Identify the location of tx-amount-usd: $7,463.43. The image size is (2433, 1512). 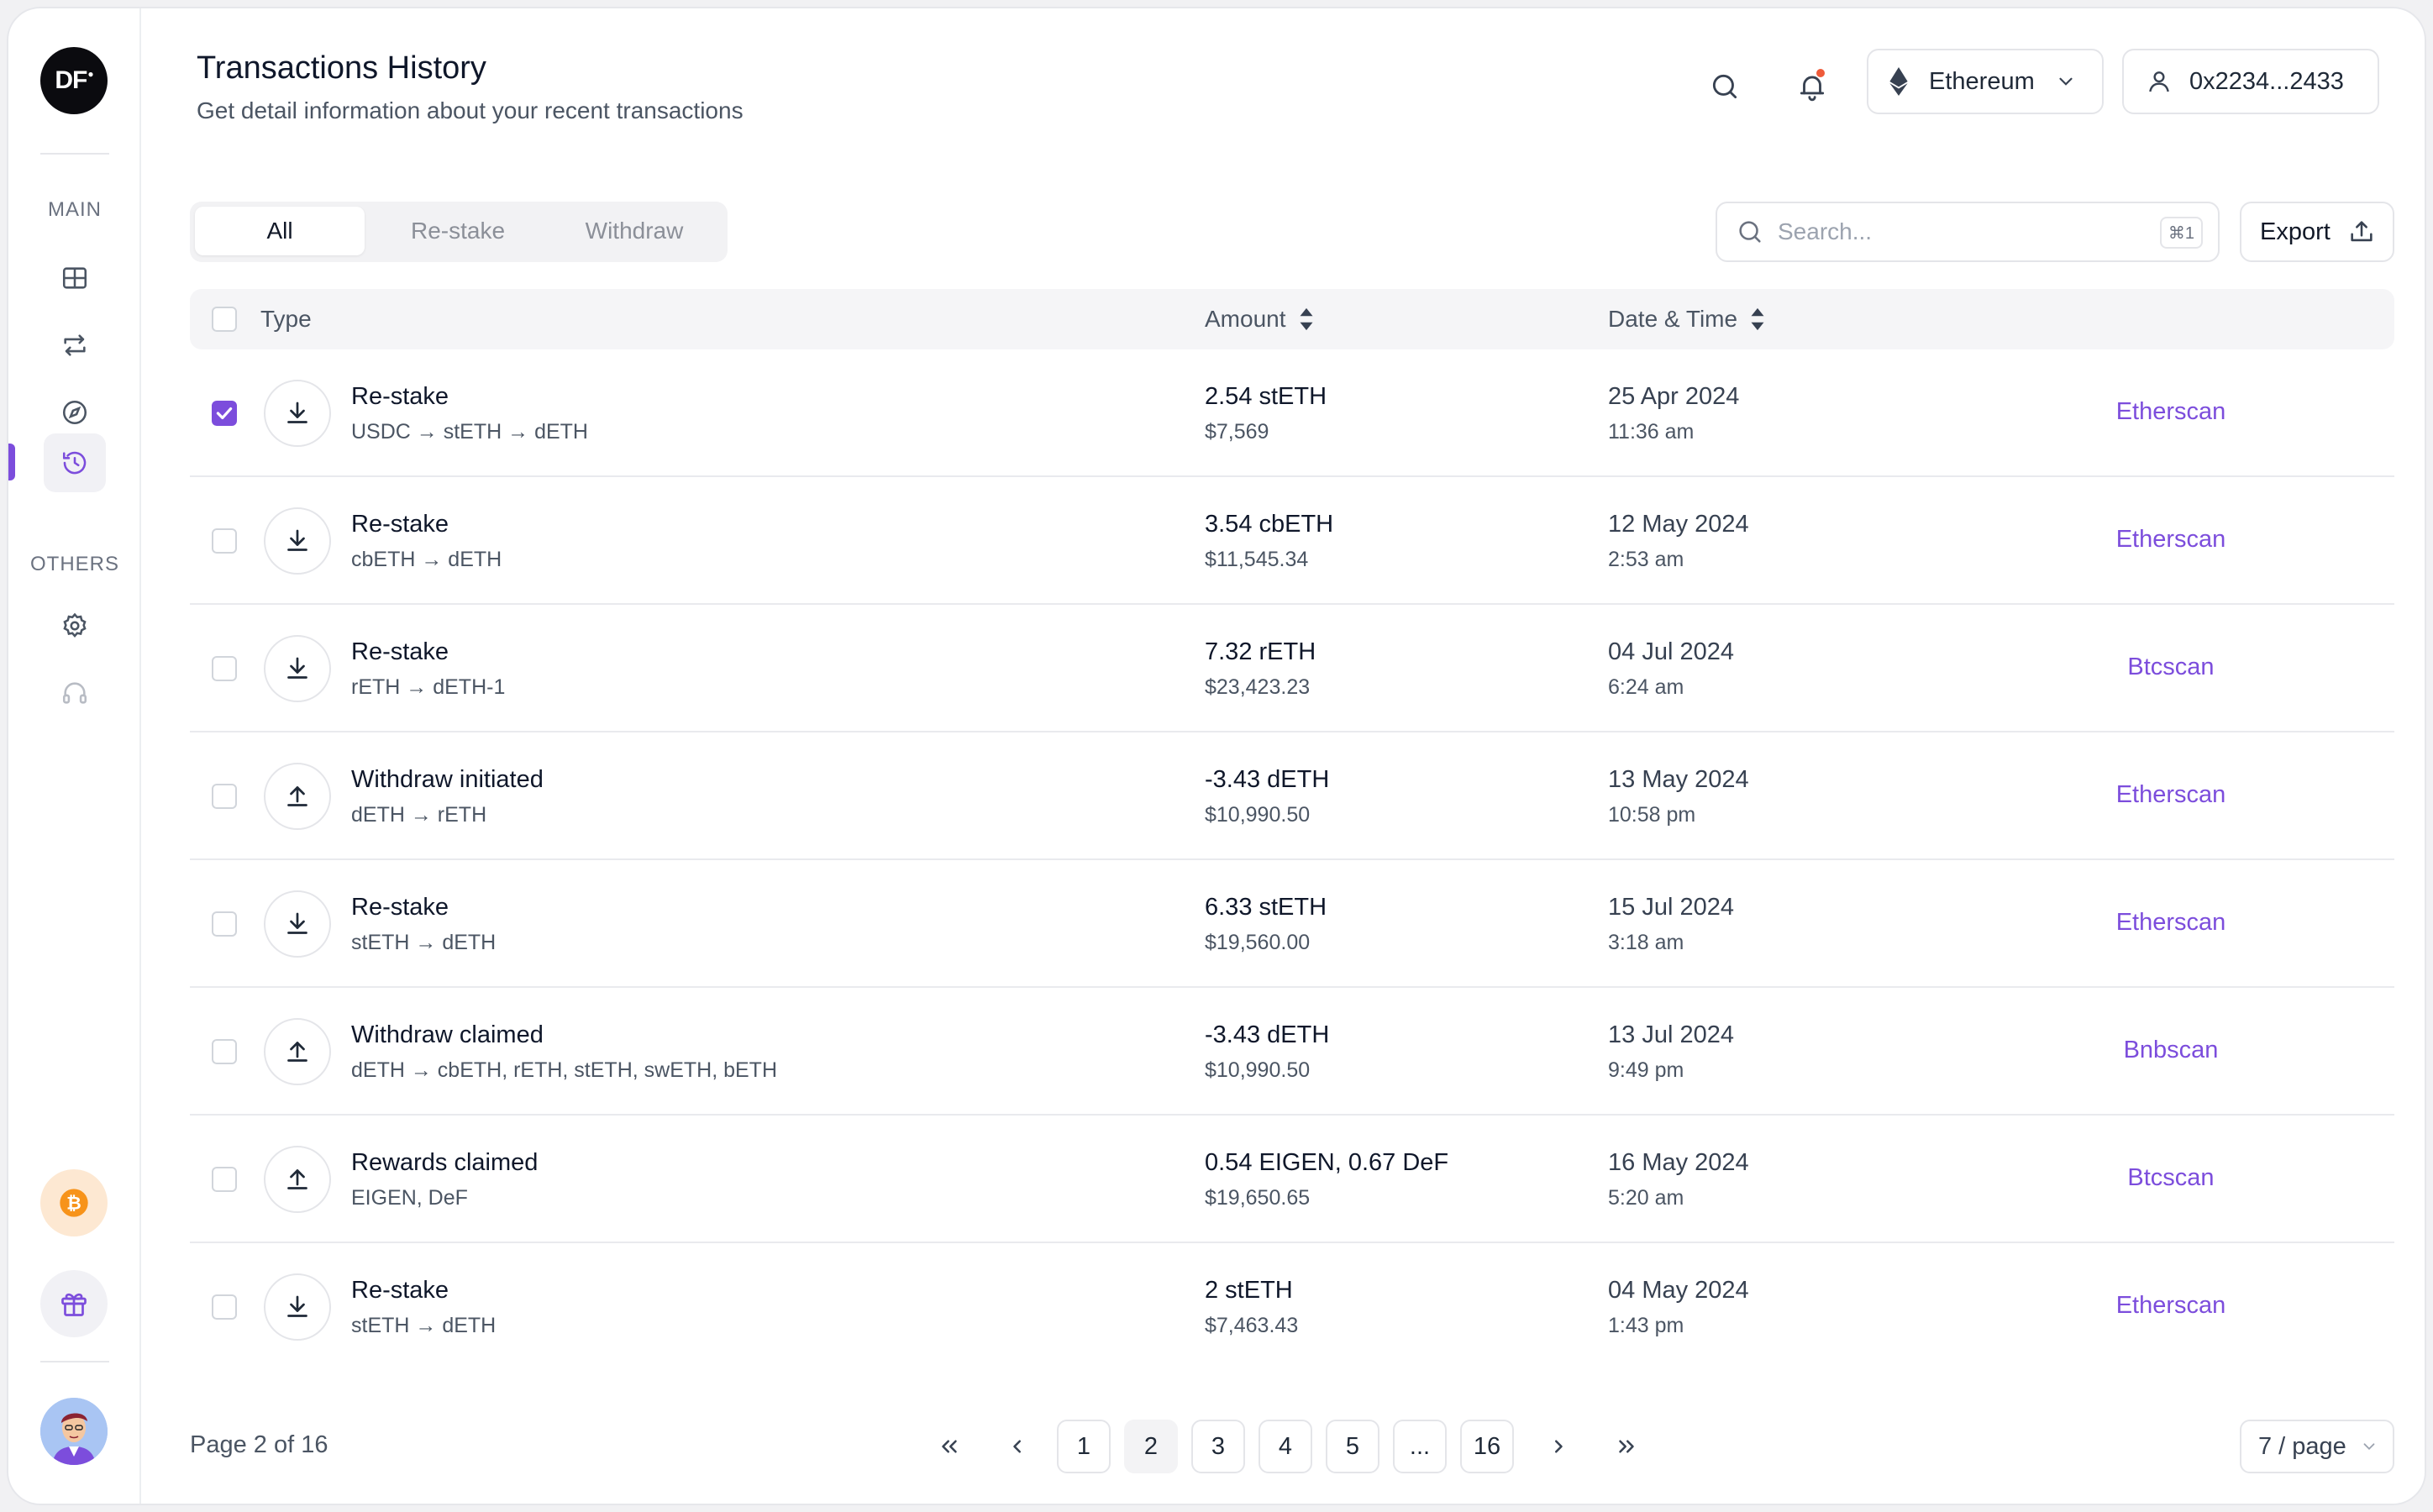
(1252, 1325).